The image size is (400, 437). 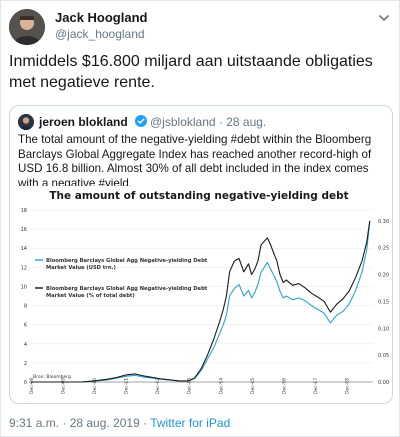 What do you see at coordinates (208, 122) in the screenshot?
I see `quoted-author-handle: @jsblokland · 28 aug.` at bounding box center [208, 122].